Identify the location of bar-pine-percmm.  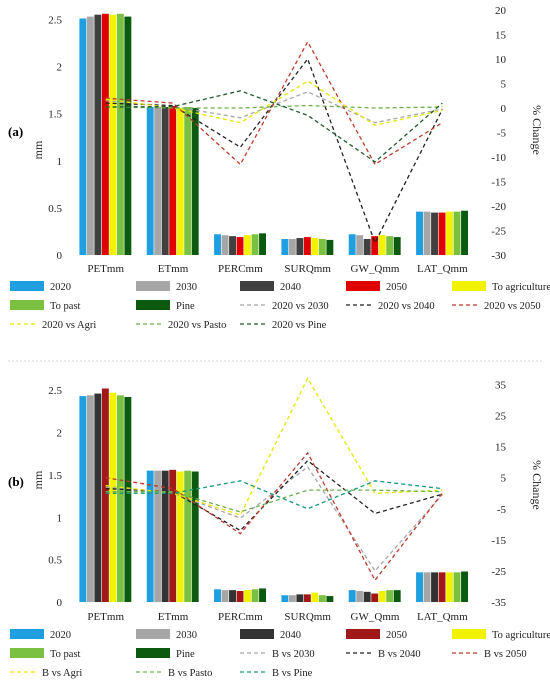
(262, 244).